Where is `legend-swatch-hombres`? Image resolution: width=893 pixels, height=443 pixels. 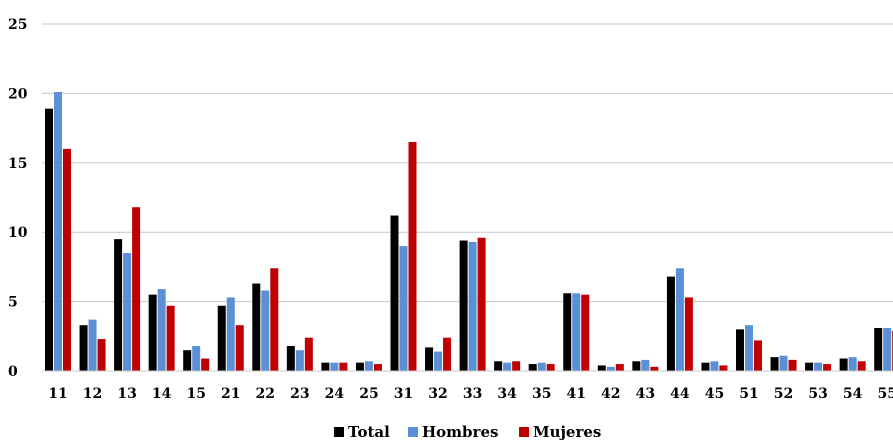
legend-swatch-hombres is located at coordinates (413, 432).